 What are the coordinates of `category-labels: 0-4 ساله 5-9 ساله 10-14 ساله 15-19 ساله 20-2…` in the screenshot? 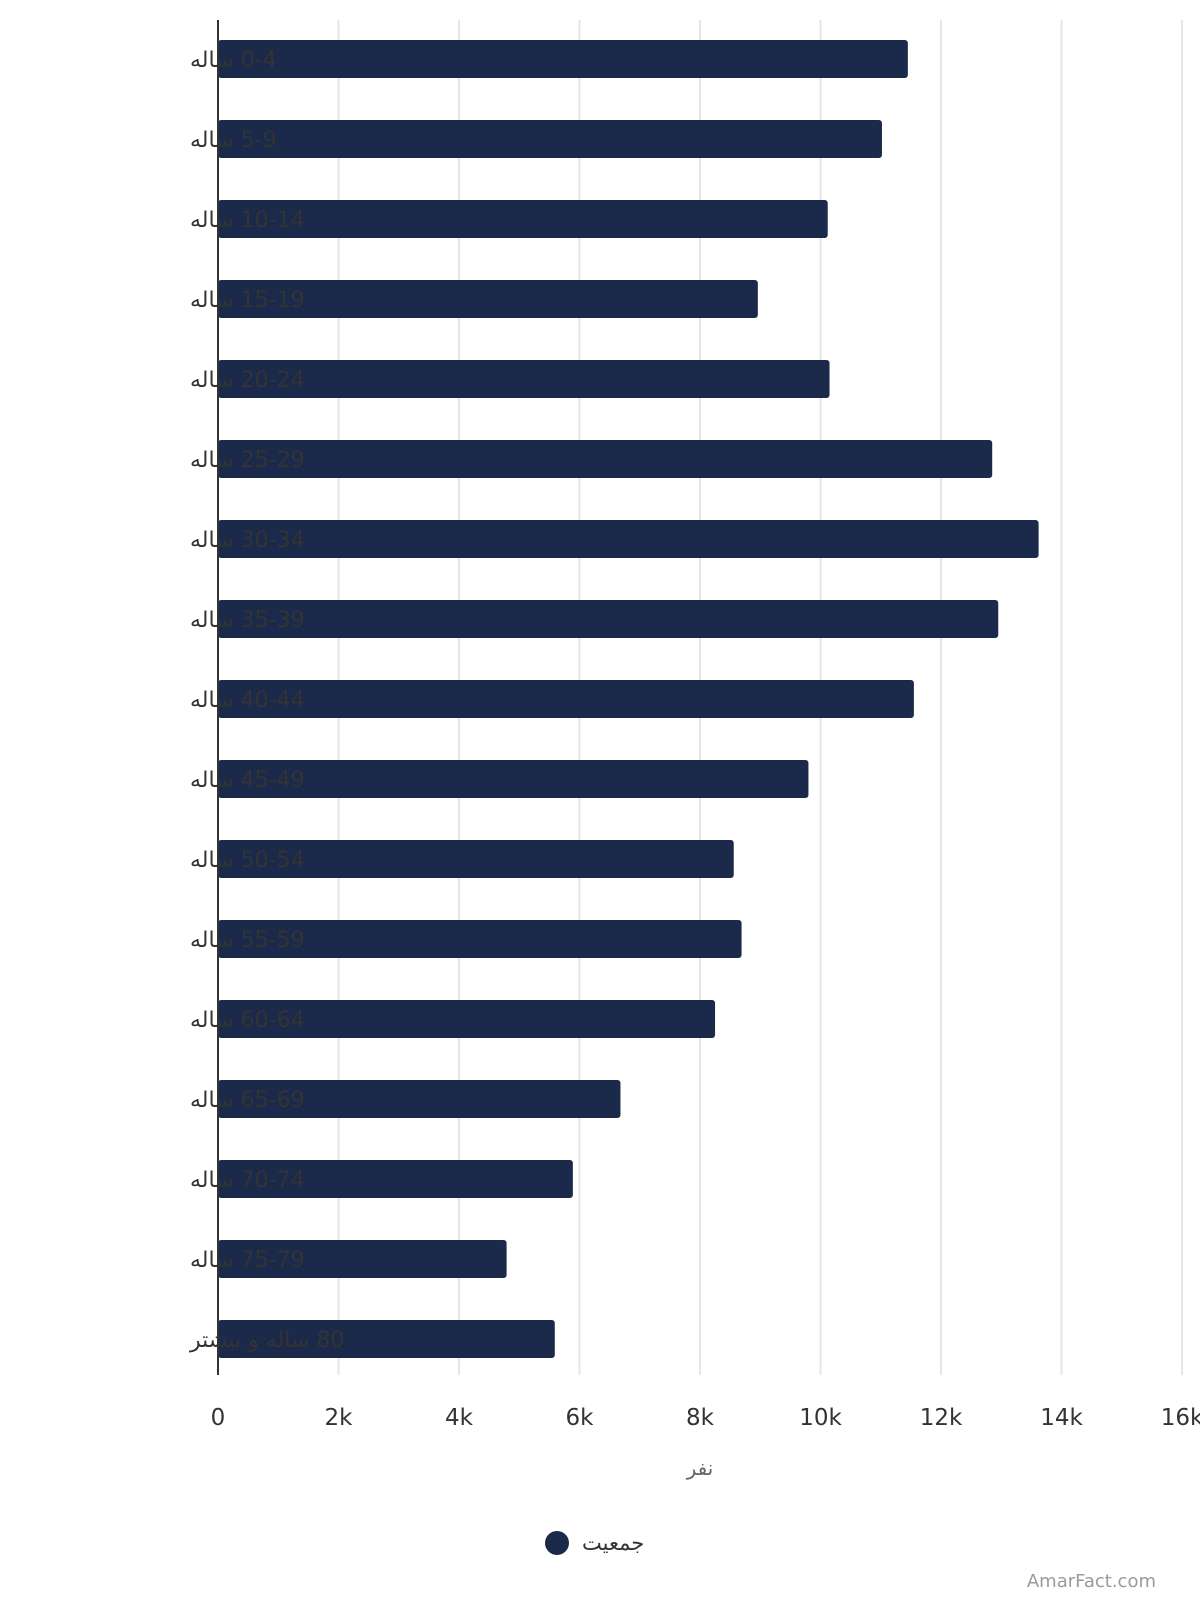 It's located at (266, 700).